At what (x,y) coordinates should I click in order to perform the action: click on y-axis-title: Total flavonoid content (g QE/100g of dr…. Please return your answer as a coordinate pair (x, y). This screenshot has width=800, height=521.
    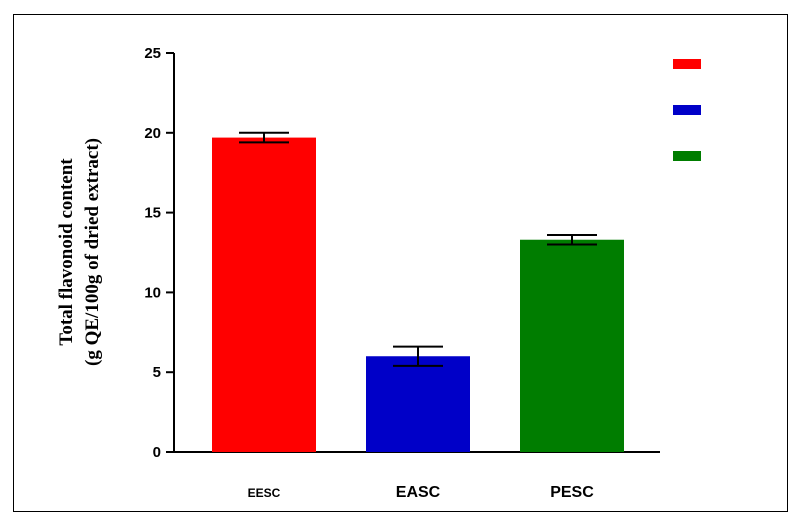
    Looking at the image, I should click on (79, 252).